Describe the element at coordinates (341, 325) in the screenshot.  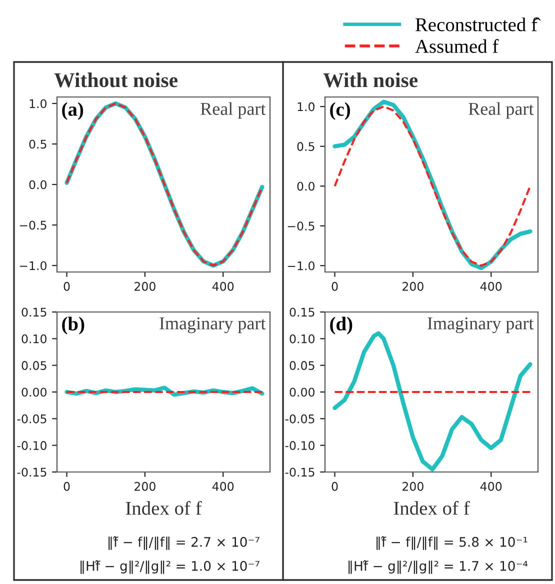
I see `annotation: (d)` at that location.